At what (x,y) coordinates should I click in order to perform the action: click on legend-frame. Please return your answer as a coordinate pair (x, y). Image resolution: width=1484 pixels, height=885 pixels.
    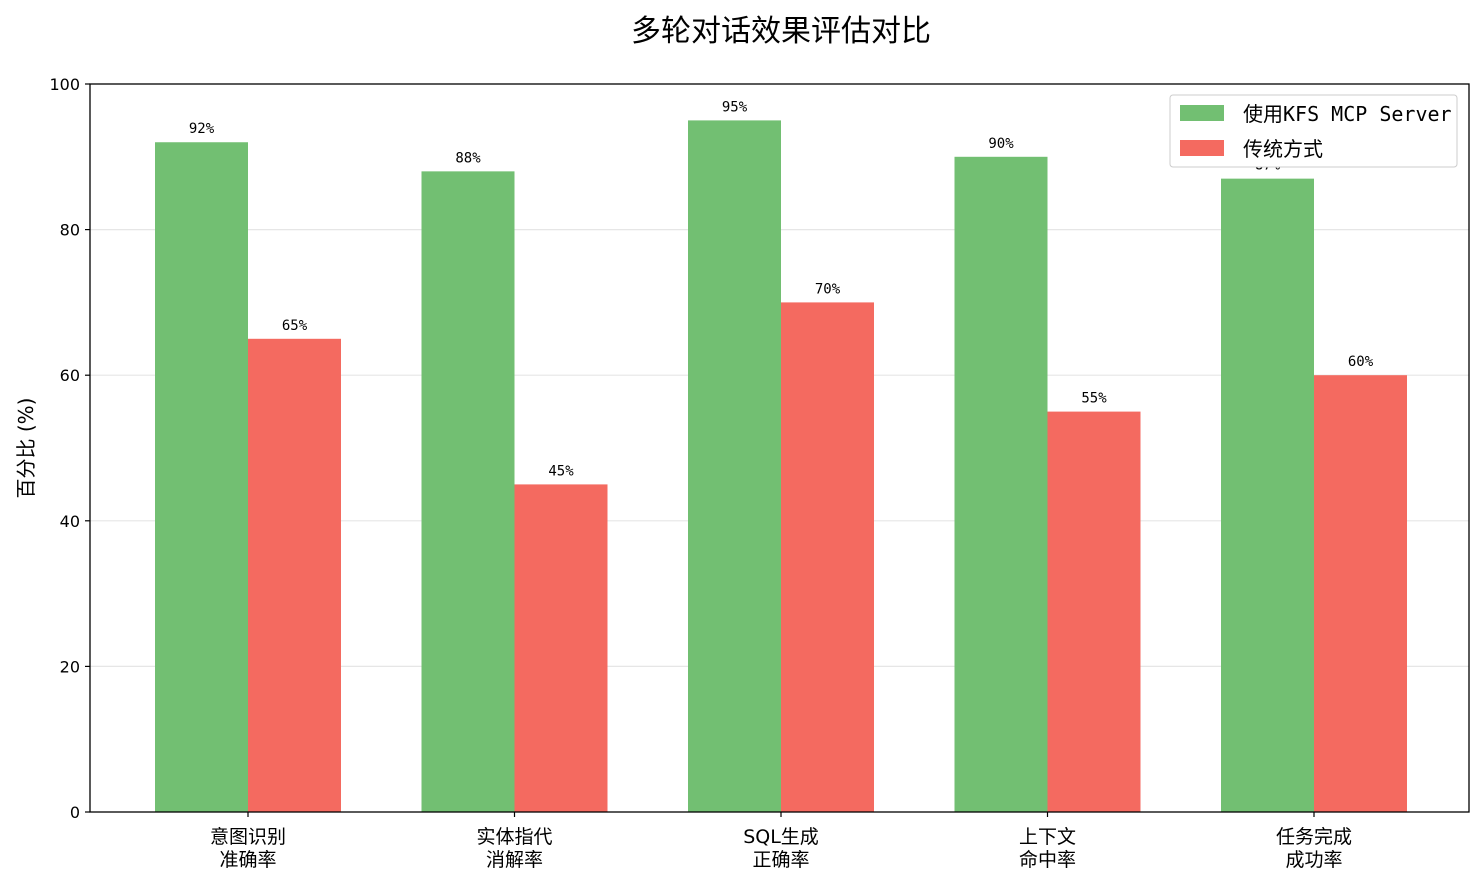
    Looking at the image, I should click on (1313, 131).